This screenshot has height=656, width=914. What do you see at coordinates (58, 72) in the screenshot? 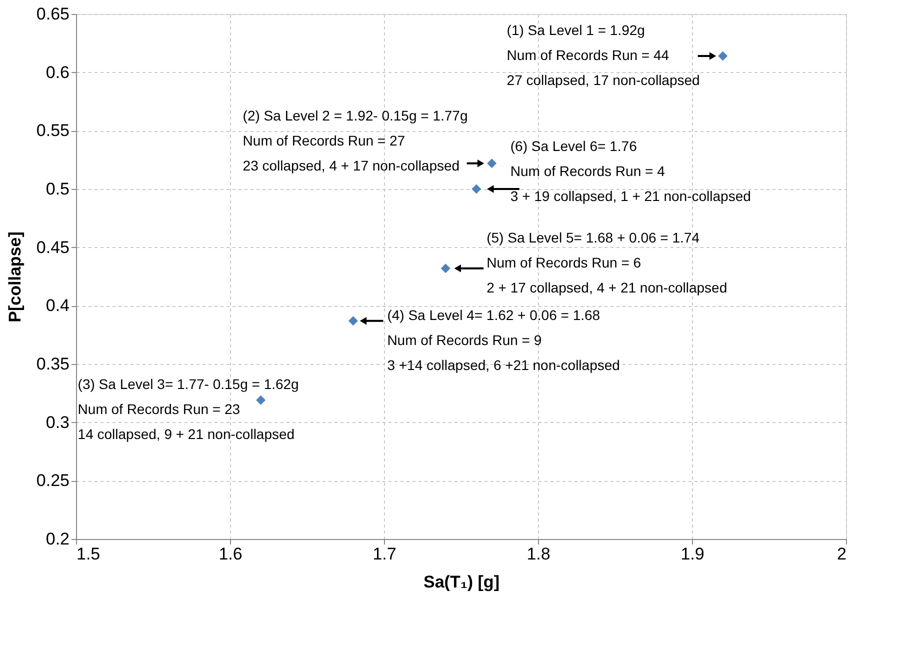
I see `y-tick-label: 0.6` at bounding box center [58, 72].